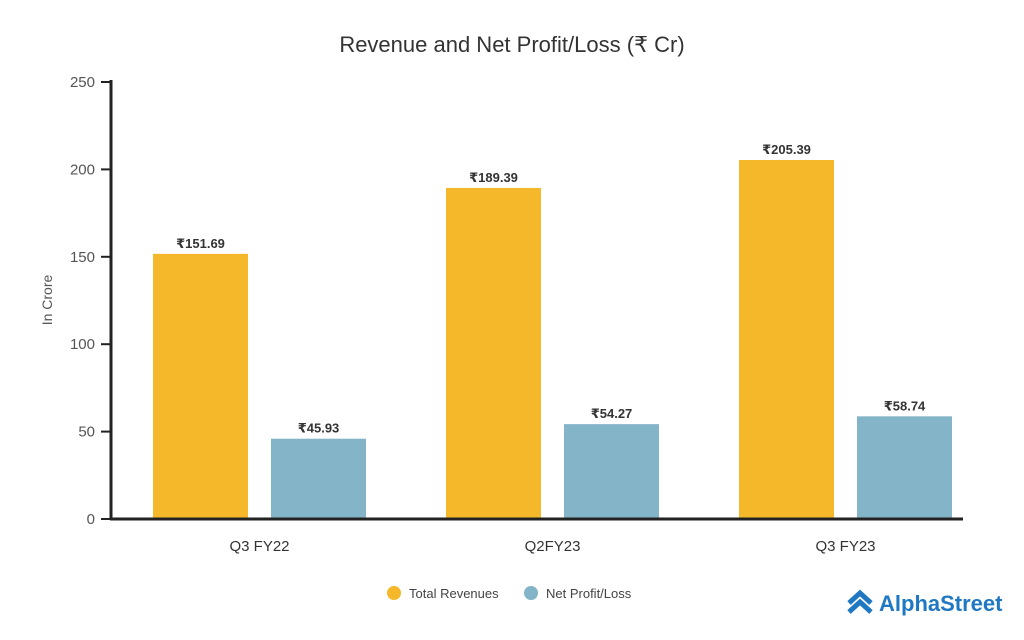 The image size is (1024, 640). Describe the element at coordinates (493, 177) in the screenshot. I see `data-label: ₹189.39` at that location.